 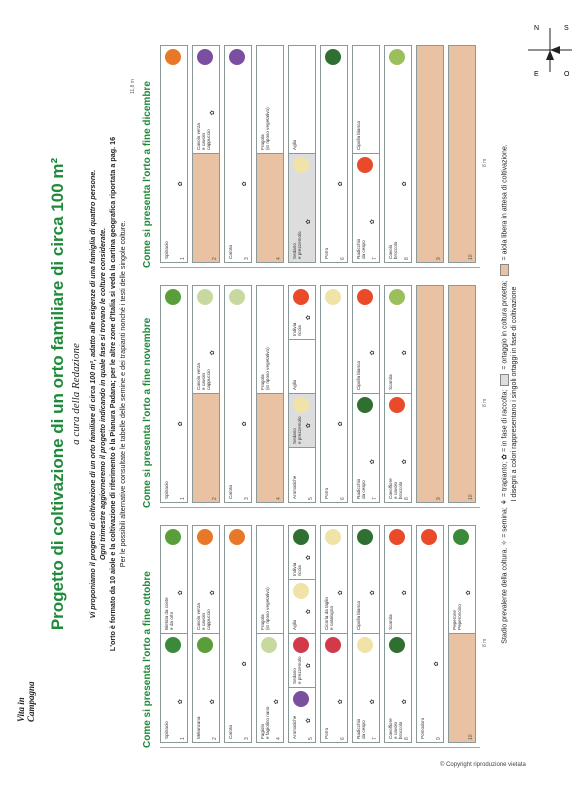 I want to click on width-dimension: 8 m, so click(x=485, y=402).